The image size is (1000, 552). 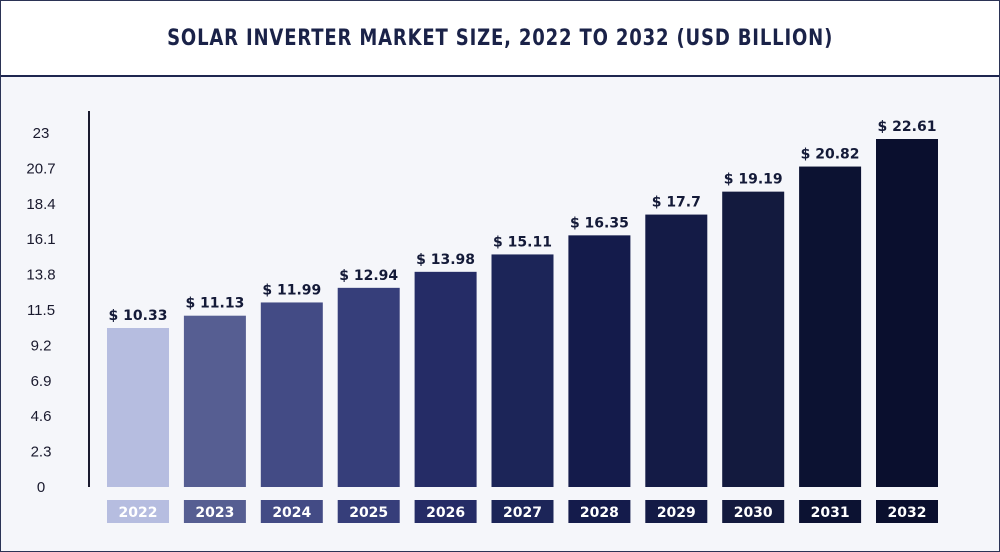 What do you see at coordinates (368, 276) in the screenshot?
I see `data-label-2025: $ 12.94` at bounding box center [368, 276].